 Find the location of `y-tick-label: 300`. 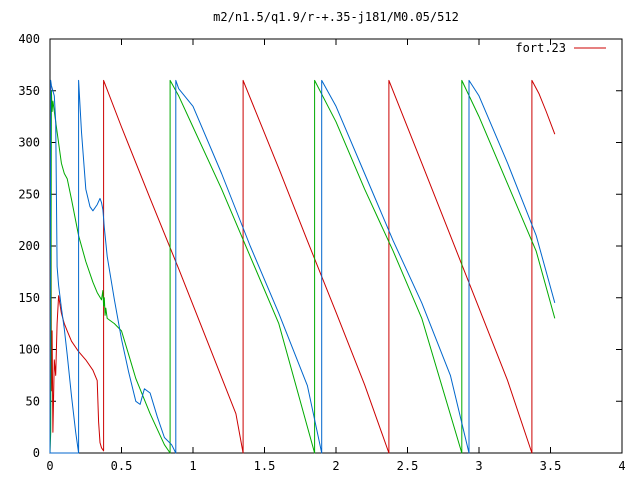

y-tick-label: 300 is located at coordinates (29, 143).